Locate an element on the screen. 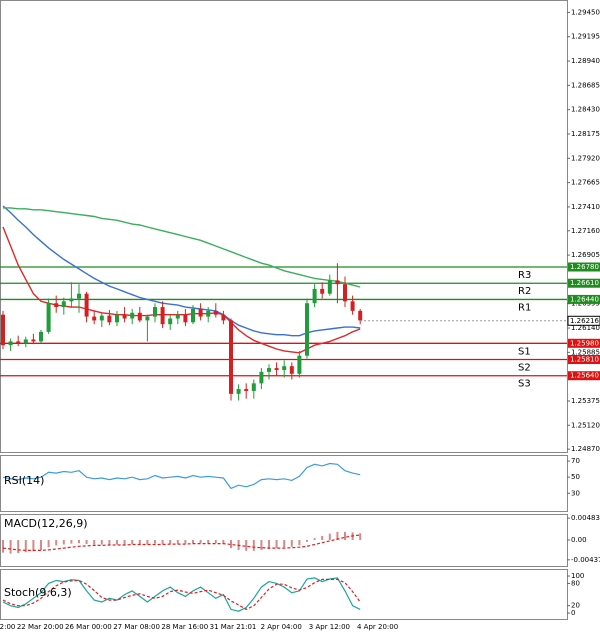 The height and width of the screenshot is (635, 600). indicator-title: Stoch(9,6,3) is located at coordinates (38, 592).